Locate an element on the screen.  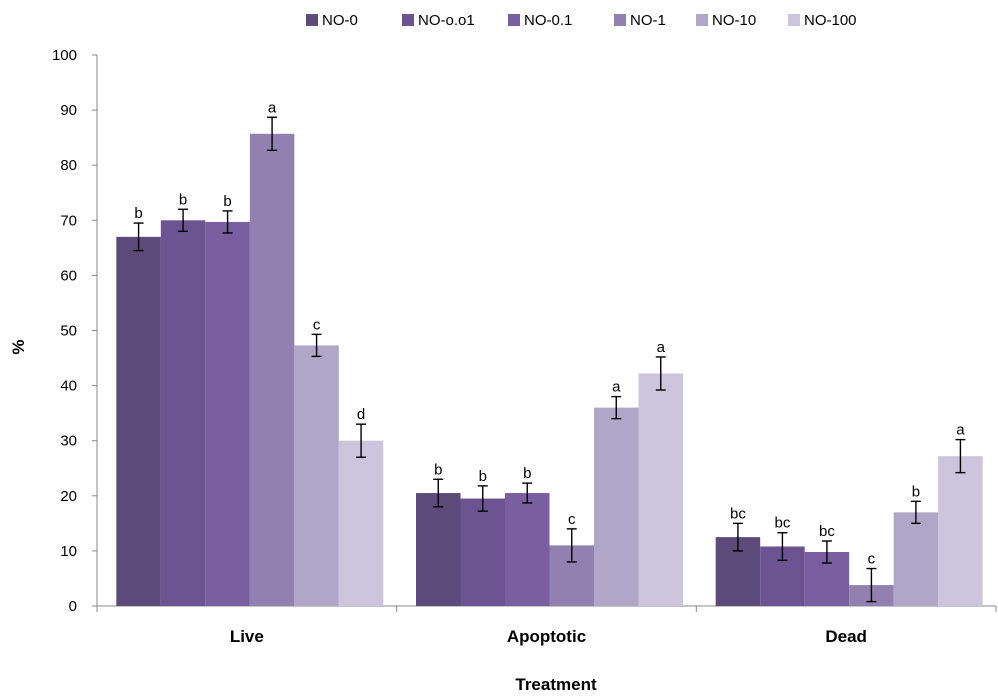
y-tick-label: 10 is located at coordinates (68, 551).